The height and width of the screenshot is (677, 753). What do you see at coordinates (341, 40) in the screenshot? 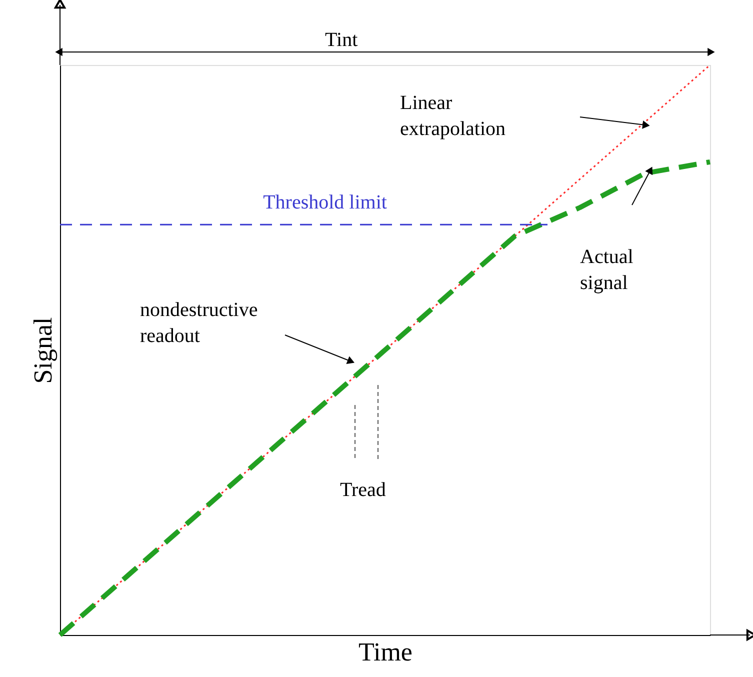
I see `text: Tint` at bounding box center [341, 40].